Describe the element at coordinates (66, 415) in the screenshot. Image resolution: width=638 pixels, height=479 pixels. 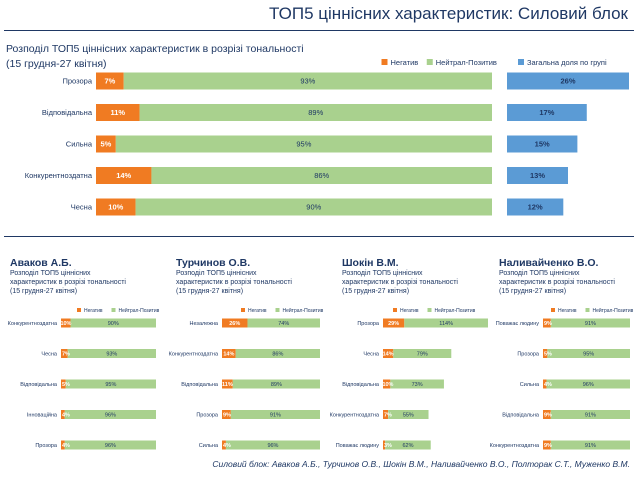
I see `avakov-chart-label-negative-3: 4%` at that location.